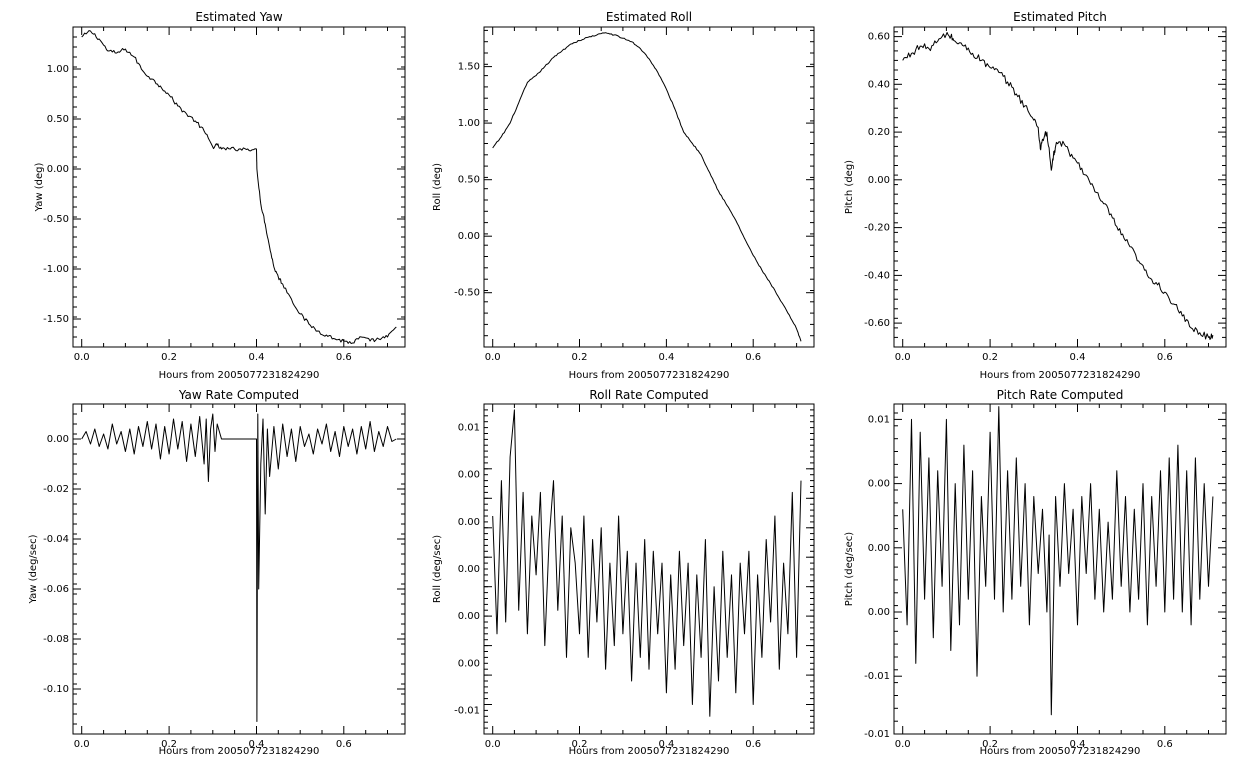 Image resolution: width=1250 pixels, height=775 pixels. What do you see at coordinates (56, 589) in the screenshot?
I see `y-tick-label: -0.06` at bounding box center [56, 589].